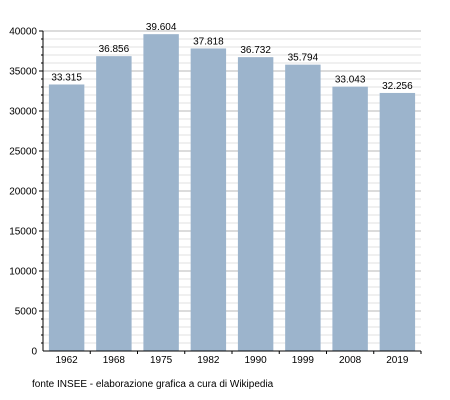 The width and height of the screenshot is (450, 400). I want to click on bar-1962, so click(66, 217).